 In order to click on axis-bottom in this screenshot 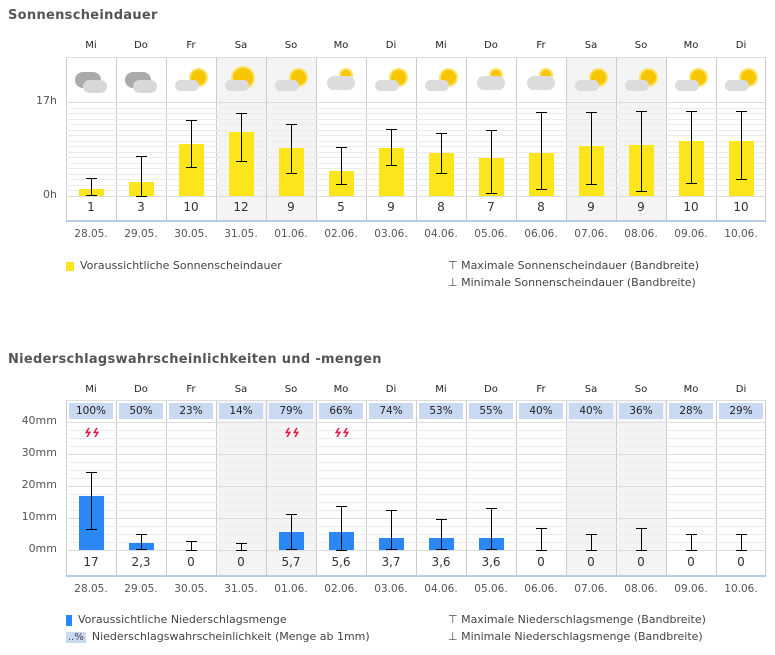, I will do `click(416, 576)`.